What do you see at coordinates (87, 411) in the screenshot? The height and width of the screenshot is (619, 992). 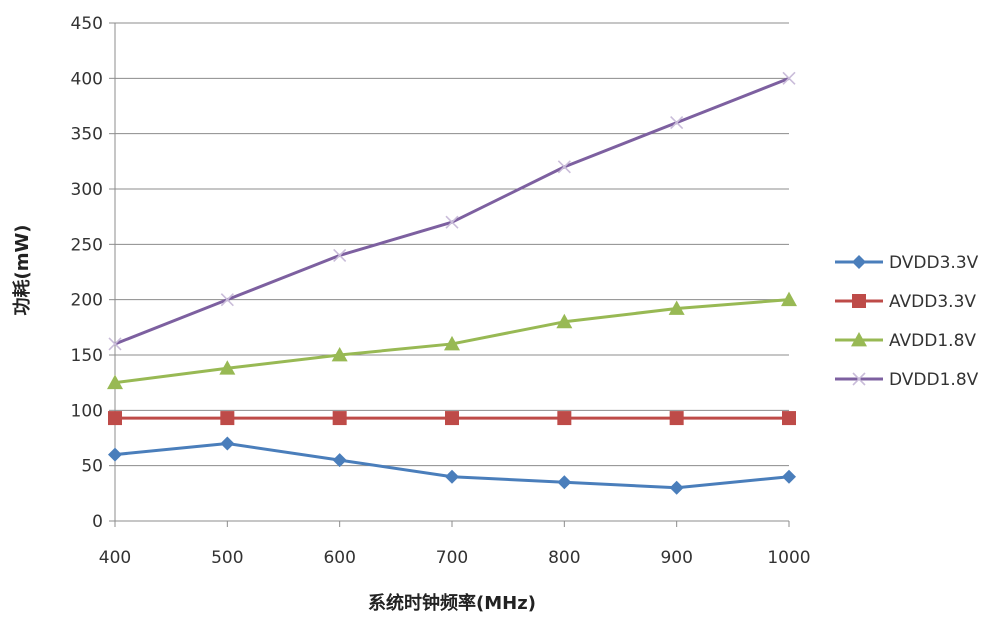 I see `y-tick-label: 100` at bounding box center [87, 411].